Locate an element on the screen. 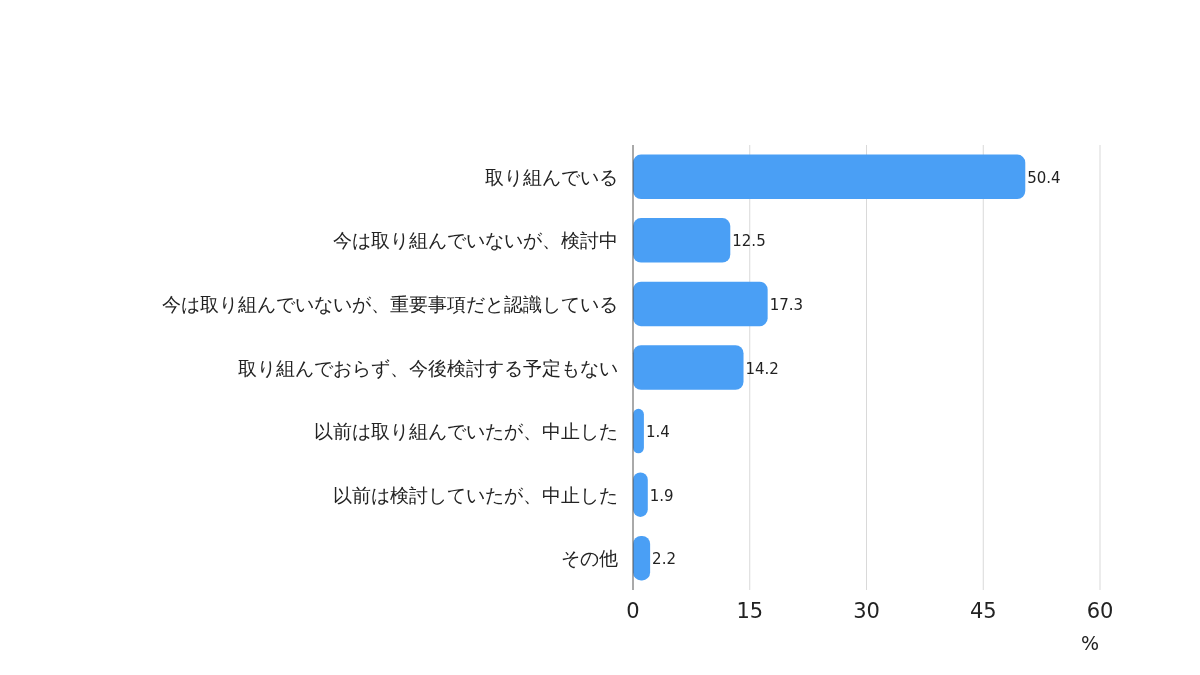 The width and height of the screenshot is (1200, 675). x-tick-label: 30 is located at coordinates (866, 611).